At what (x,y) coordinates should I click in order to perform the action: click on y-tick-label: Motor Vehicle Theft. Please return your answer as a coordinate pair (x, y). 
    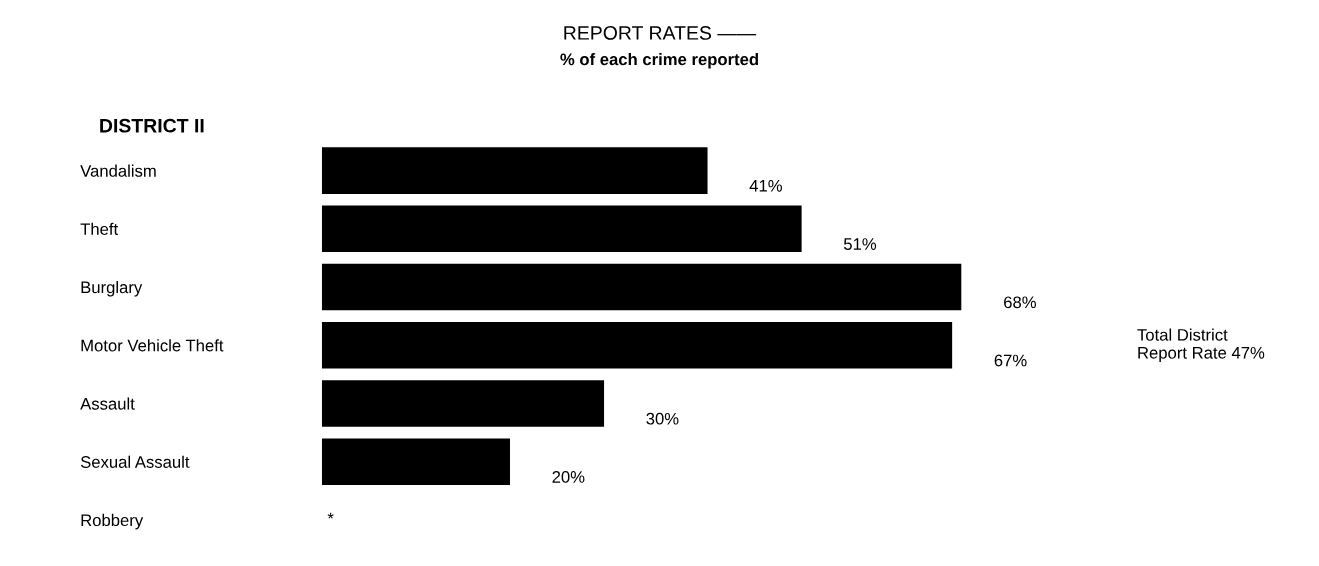
    Looking at the image, I should click on (152, 345).